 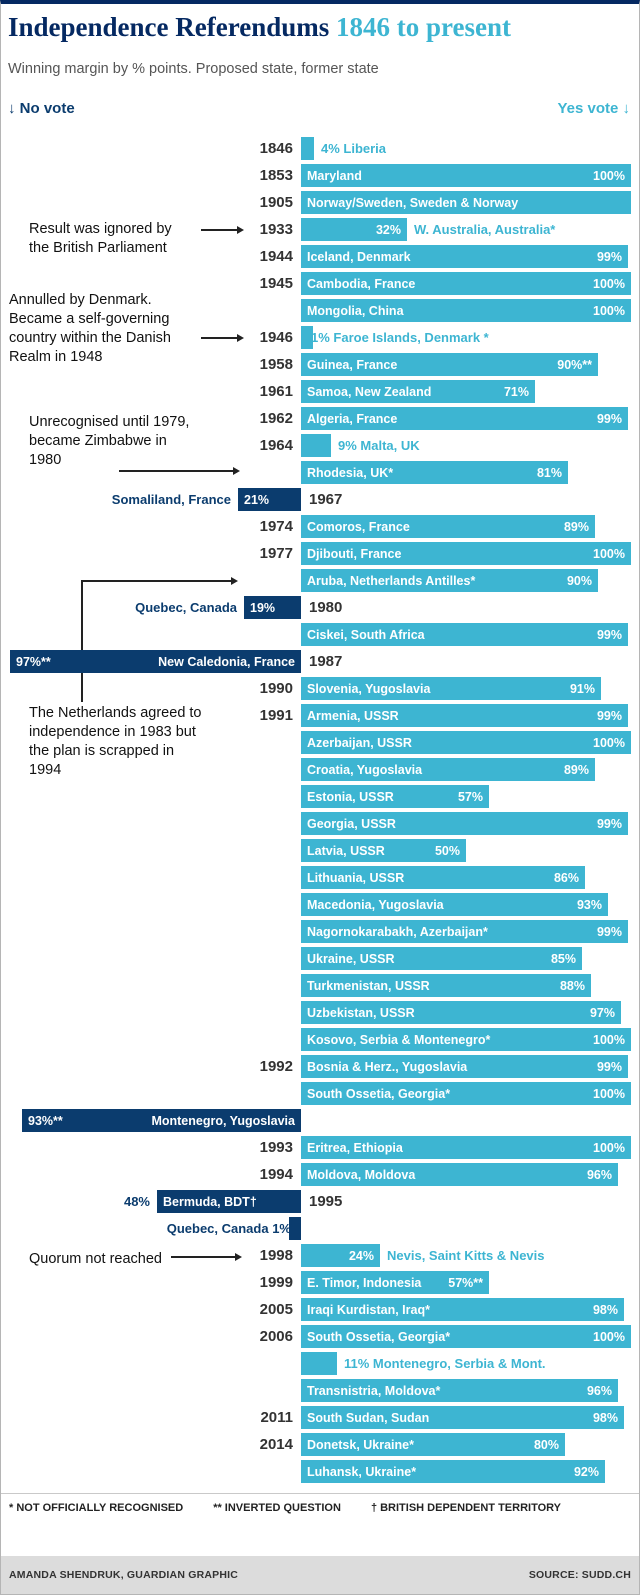 What do you see at coordinates (466, 1147) in the screenshot?
I see `yes-vote-bar: Eritrea, Ethiopia 100%` at bounding box center [466, 1147].